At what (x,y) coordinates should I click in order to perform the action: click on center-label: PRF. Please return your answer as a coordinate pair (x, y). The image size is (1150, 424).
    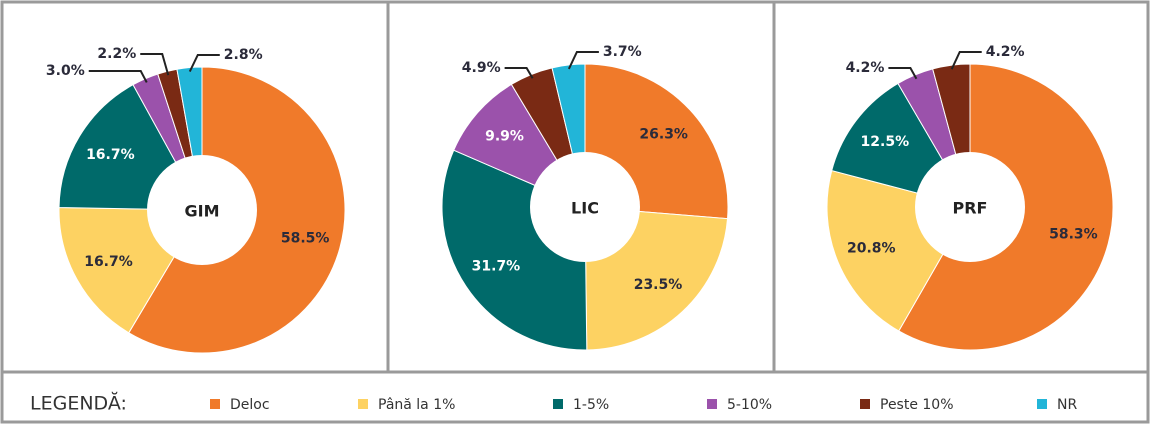
    Looking at the image, I should click on (970, 208).